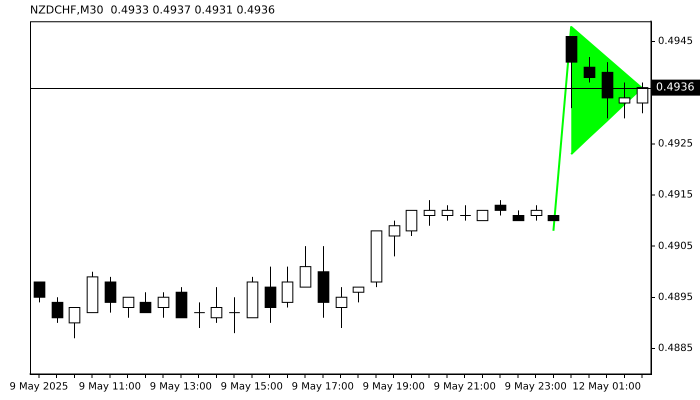  I want to click on y-tick-label: 0.4905, so click(676, 246).